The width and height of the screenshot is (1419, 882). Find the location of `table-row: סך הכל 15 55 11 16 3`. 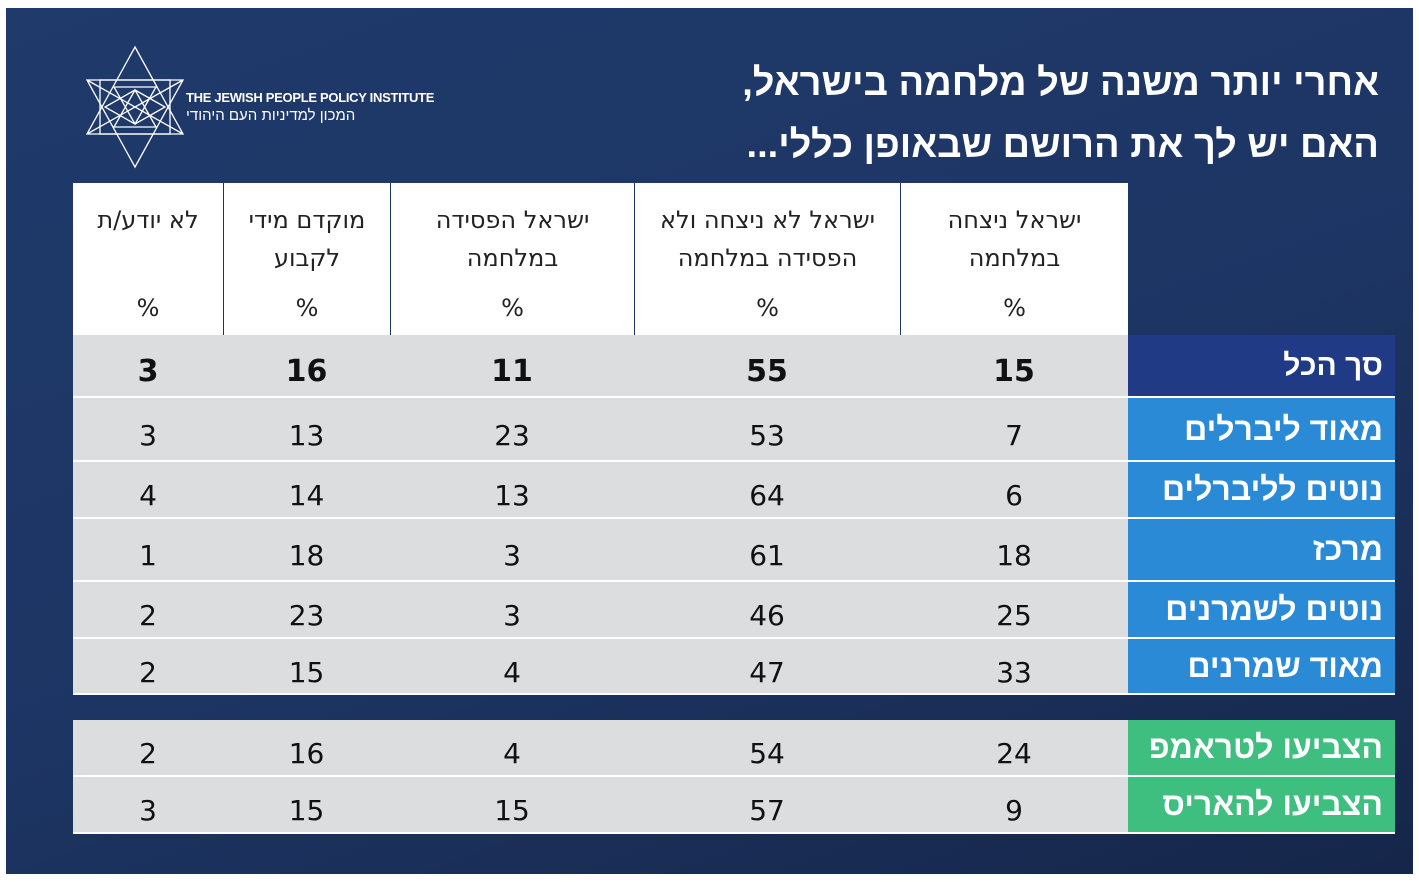

table-row: סך הכל 15 55 11 16 3 is located at coordinates (734, 366).